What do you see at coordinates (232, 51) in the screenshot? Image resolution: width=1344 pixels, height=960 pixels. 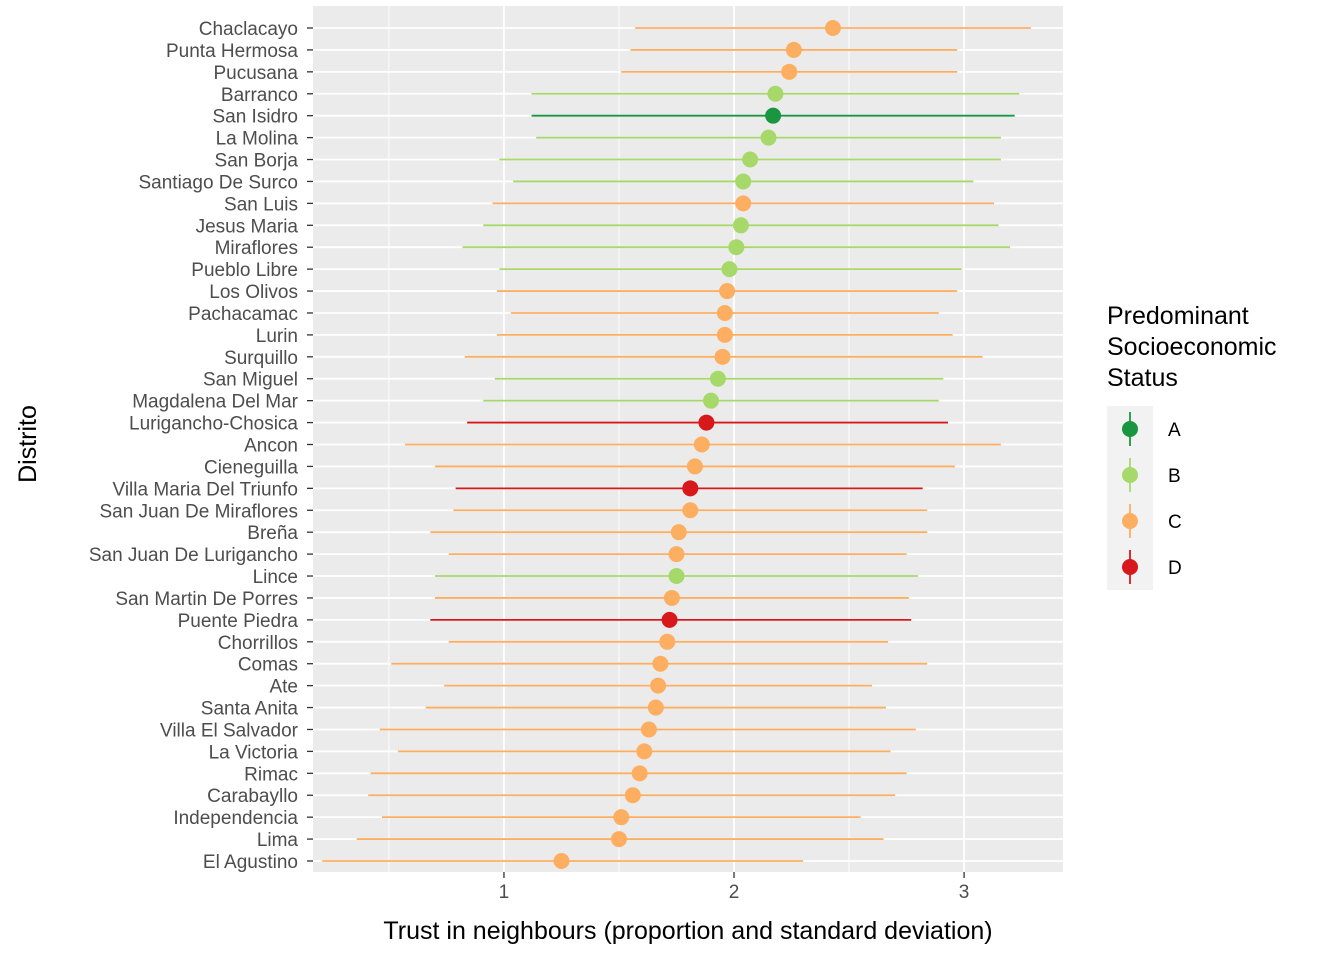 I see `y-tick-label: Punta Hermosa` at bounding box center [232, 51].